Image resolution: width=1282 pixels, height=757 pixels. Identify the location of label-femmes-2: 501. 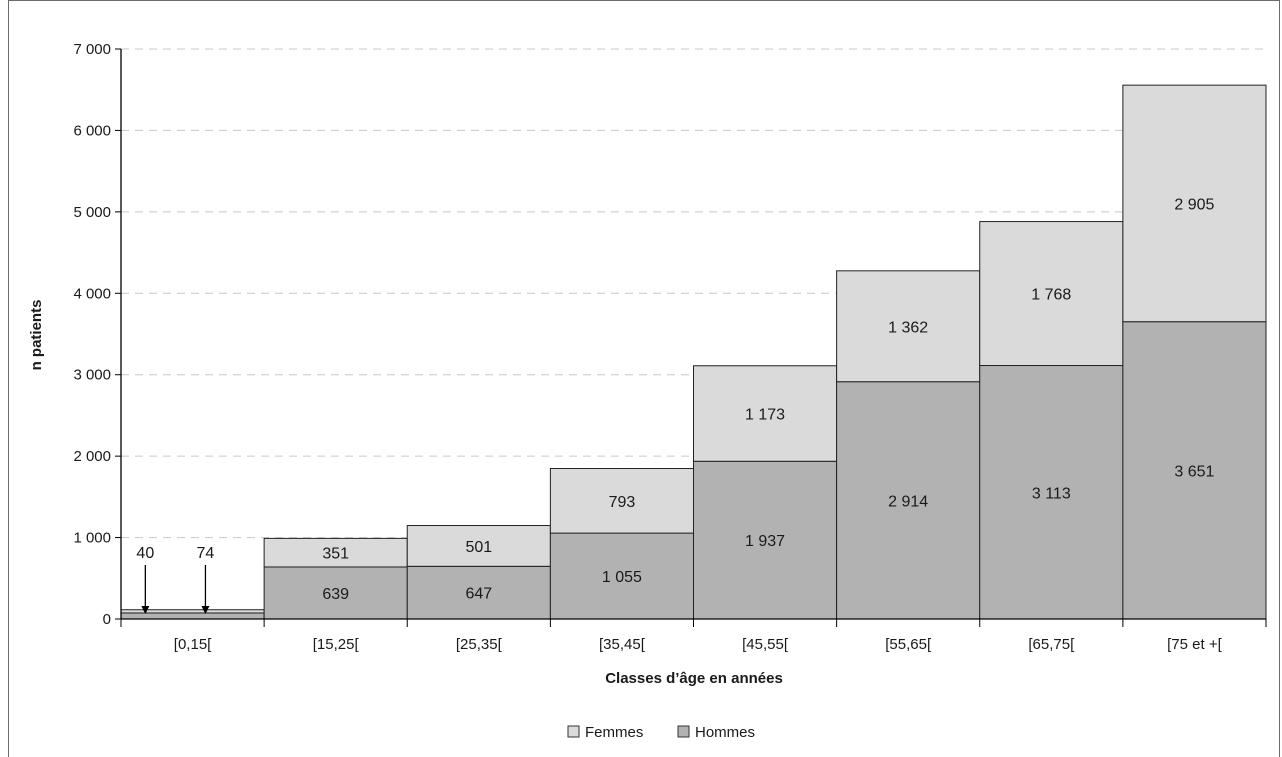
(478, 547).